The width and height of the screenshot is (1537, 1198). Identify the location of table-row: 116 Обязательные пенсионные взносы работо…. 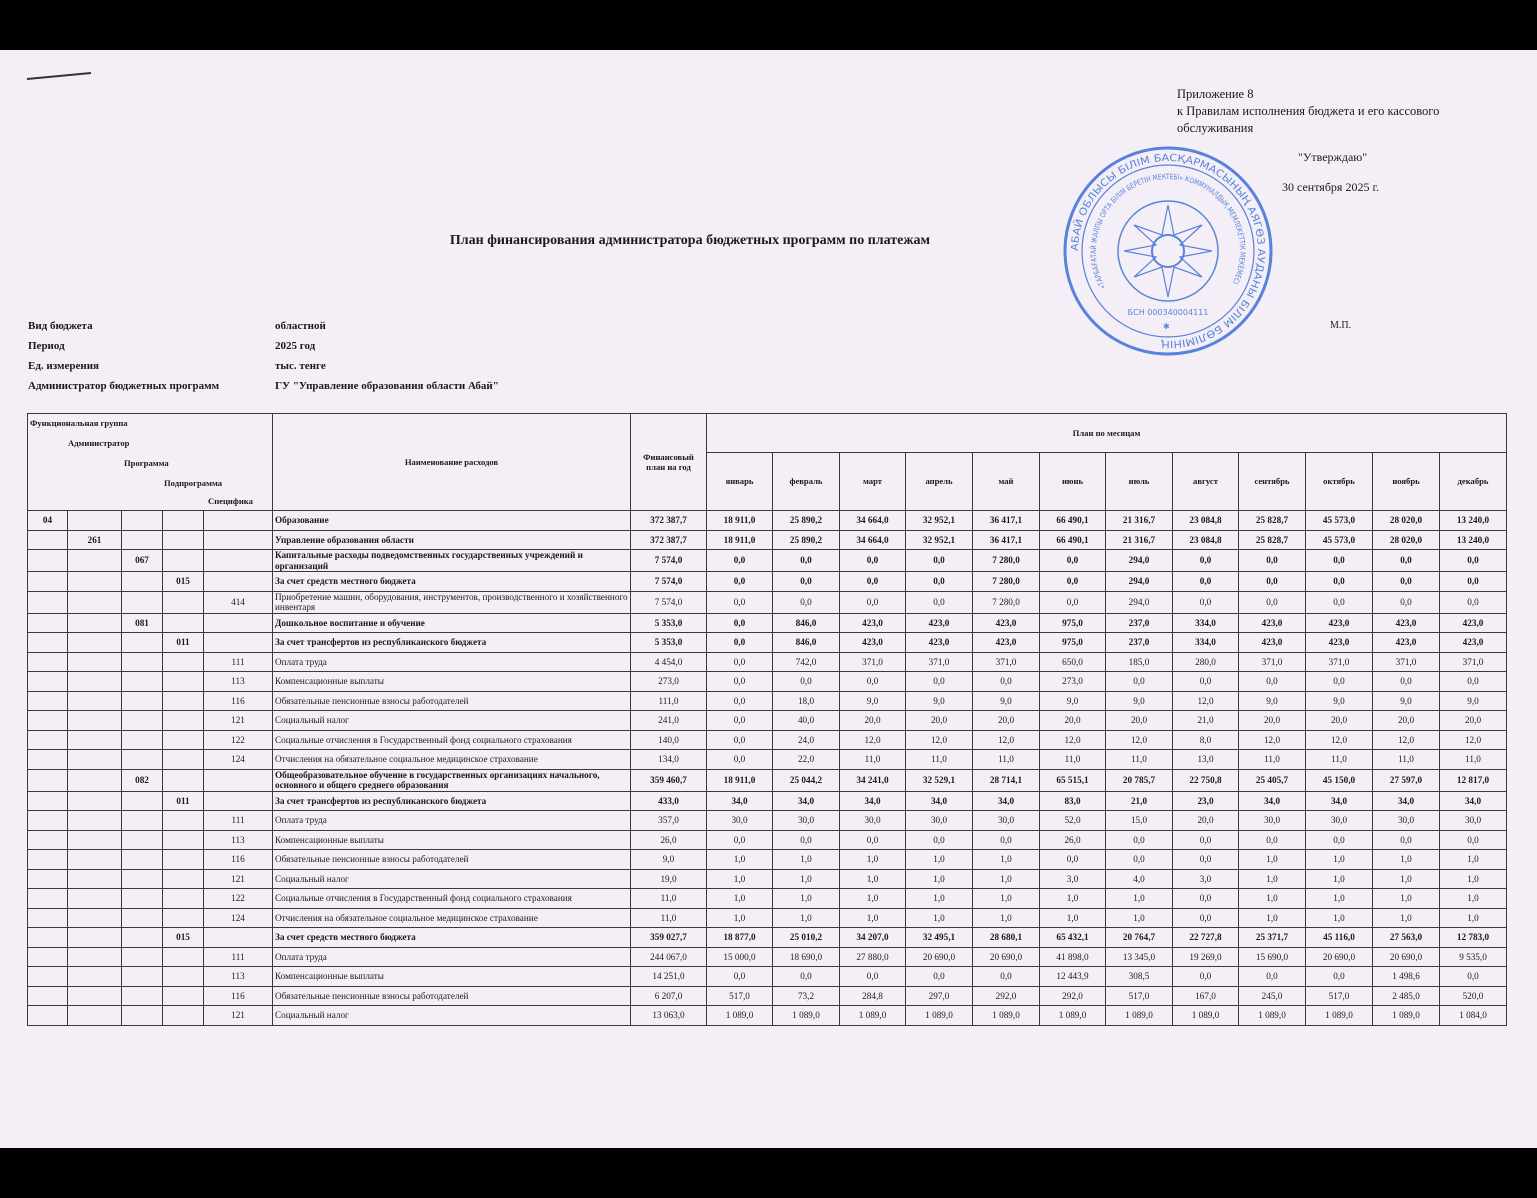
(767, 700).